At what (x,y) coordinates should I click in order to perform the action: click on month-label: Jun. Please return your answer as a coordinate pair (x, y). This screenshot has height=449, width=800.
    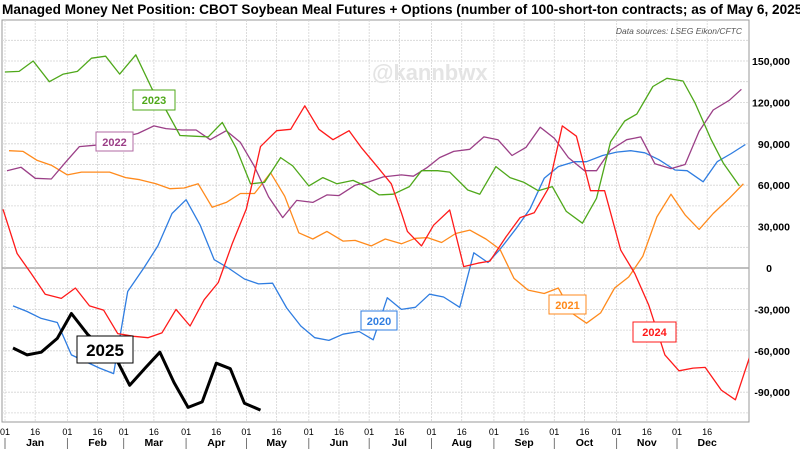
    Looking at the image, I should click on (339, 443).